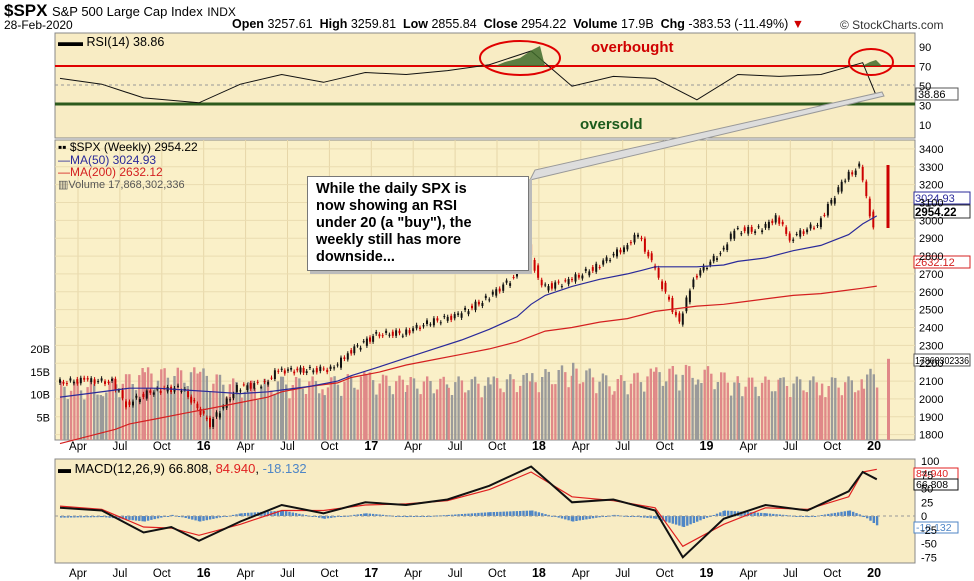 The height and width of the screenshot is (581, 974). Describe the element at coordinates (127, 11) in the screenshot. I see `index-name: S&P 500 Large Cap Index` at that location.